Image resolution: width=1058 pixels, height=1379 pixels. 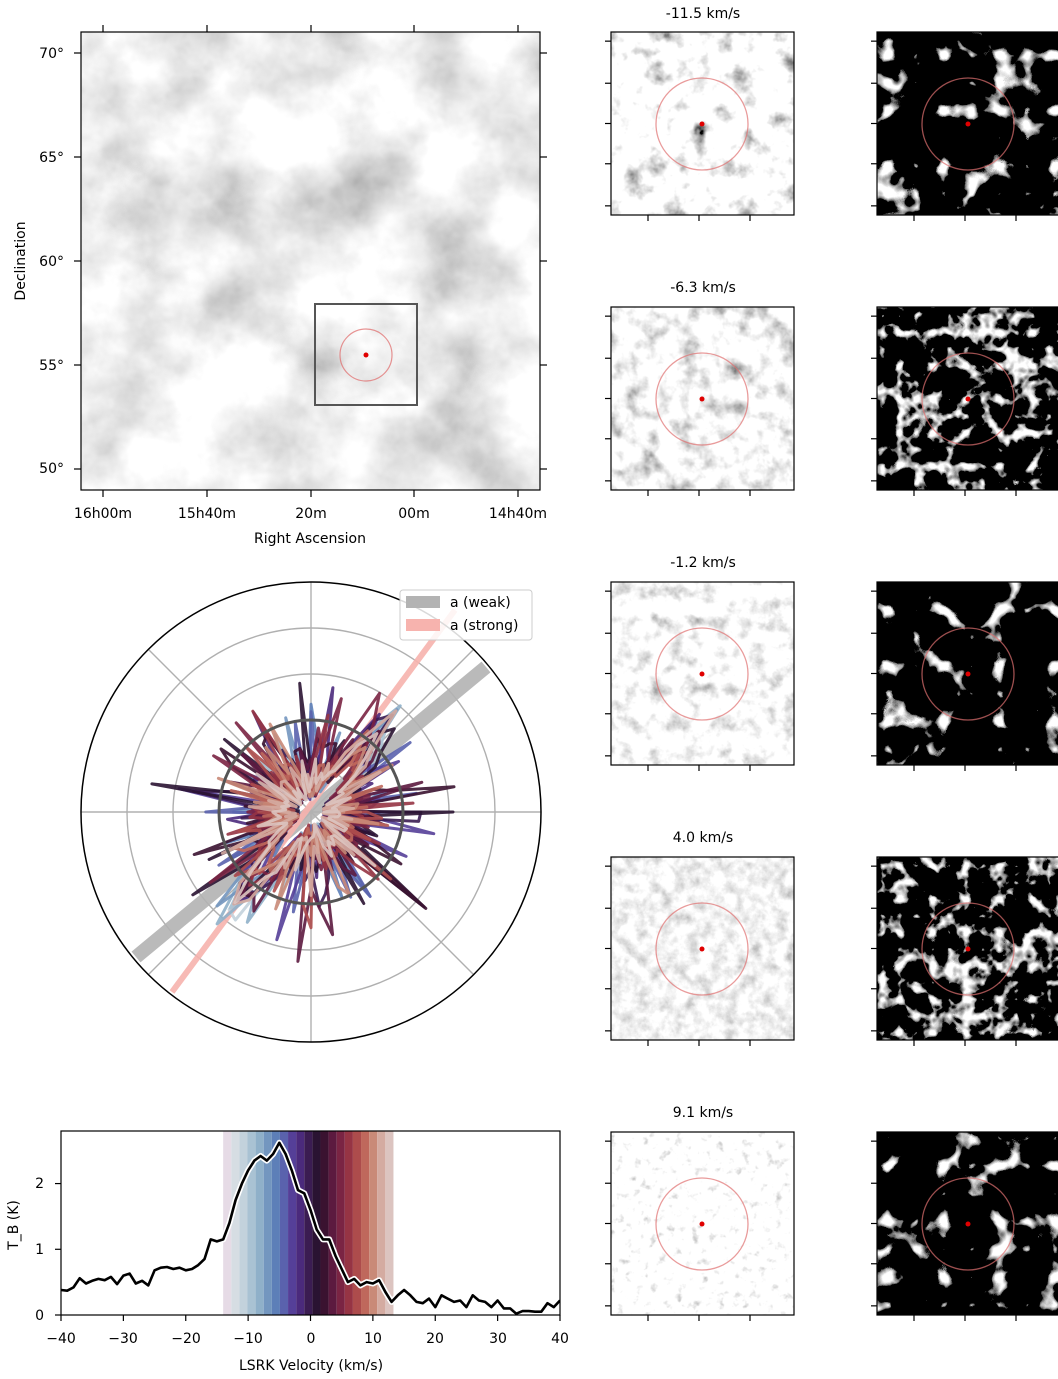 What do you see at coordinates (248, 1339) in the screenshot?
I see `xtick-label: −10` at bounding box center [248, 1339].